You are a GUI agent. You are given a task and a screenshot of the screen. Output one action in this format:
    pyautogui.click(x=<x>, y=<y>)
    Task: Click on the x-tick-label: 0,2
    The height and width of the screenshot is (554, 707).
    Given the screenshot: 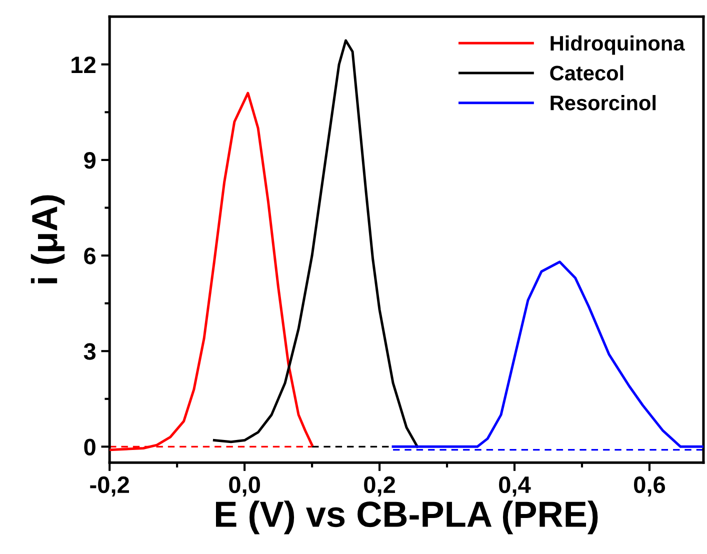 What is the action you would take?
    pyautogui.click(x=379, y=486)
    